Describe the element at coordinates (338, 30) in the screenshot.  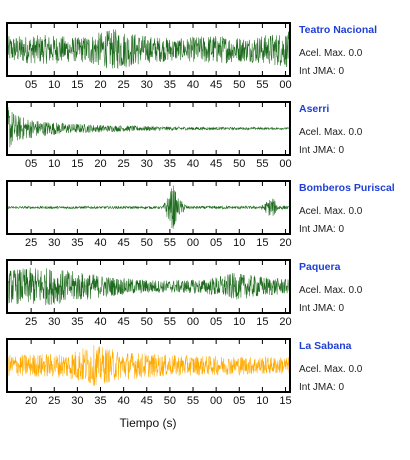
I see `station-name: Teatro Nacional` at that location.